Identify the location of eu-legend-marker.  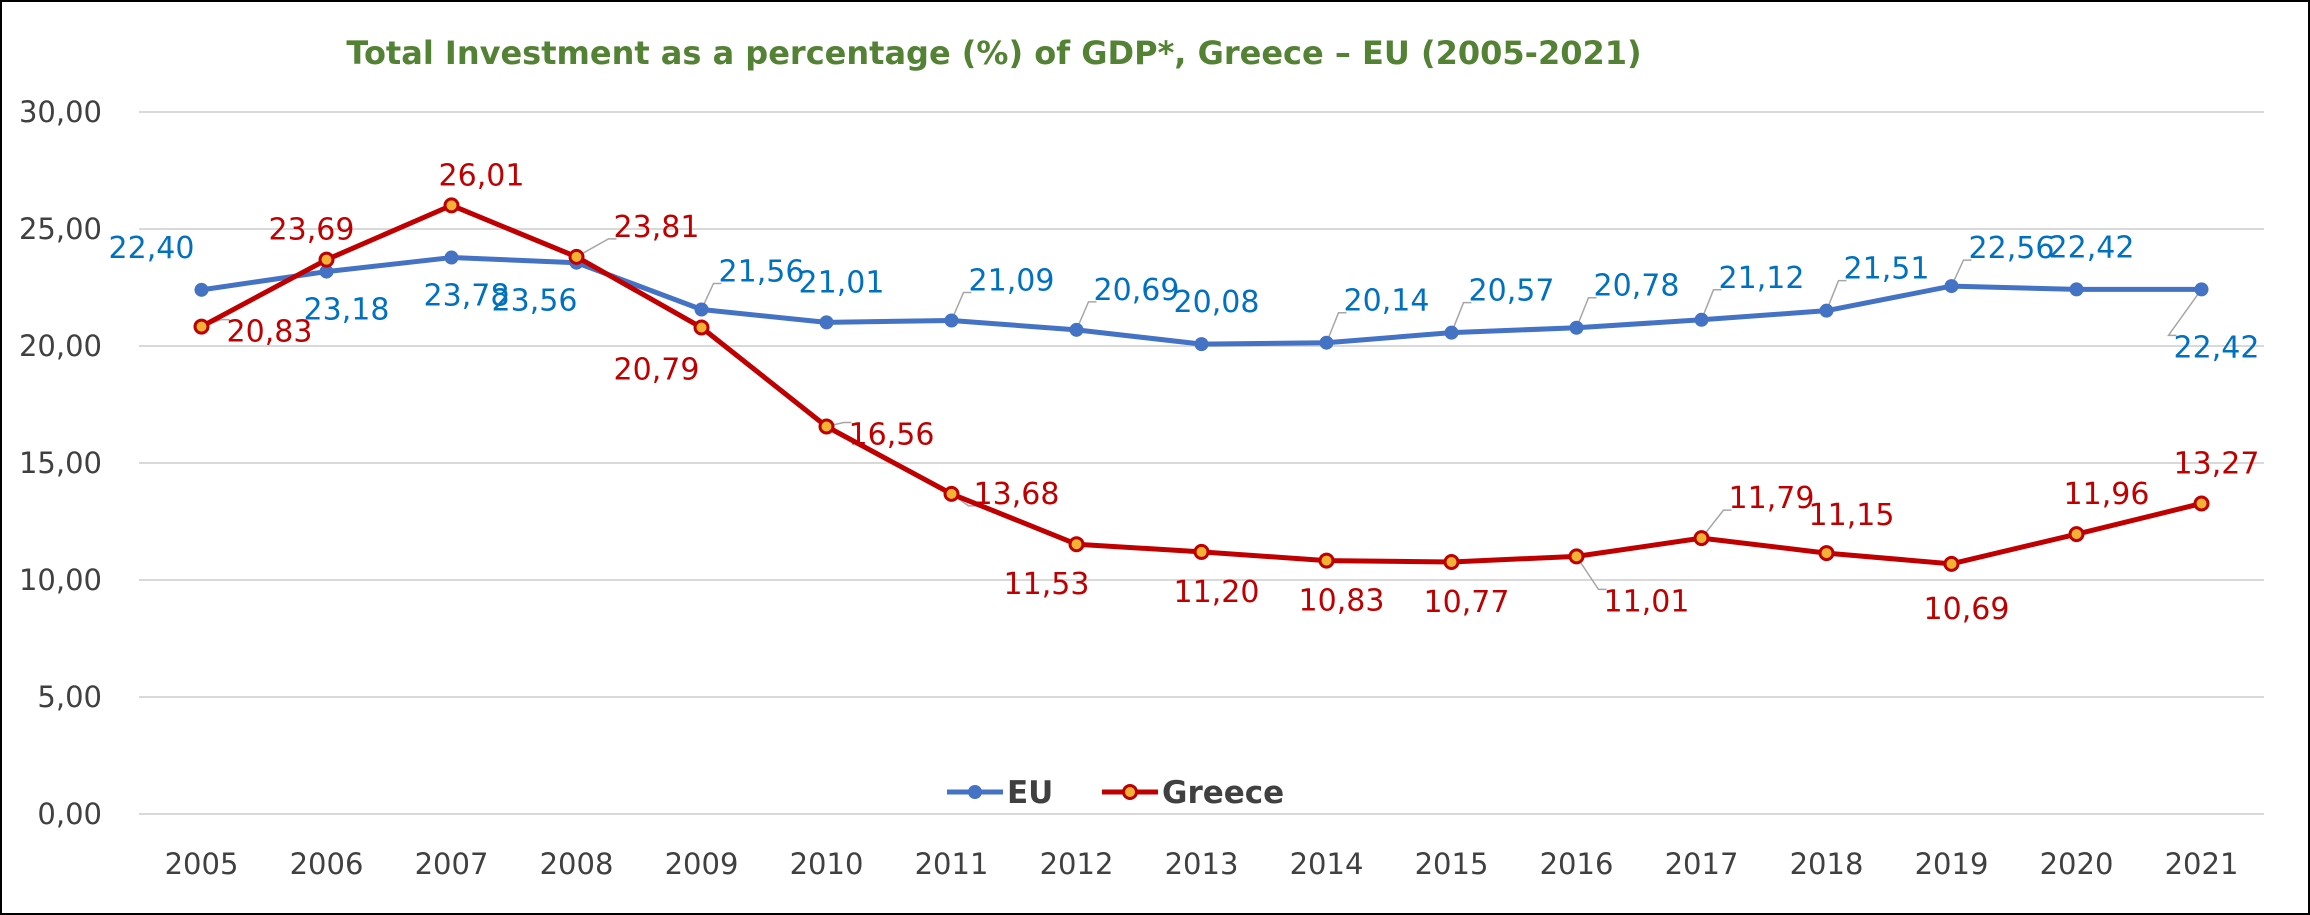
(975, 792).